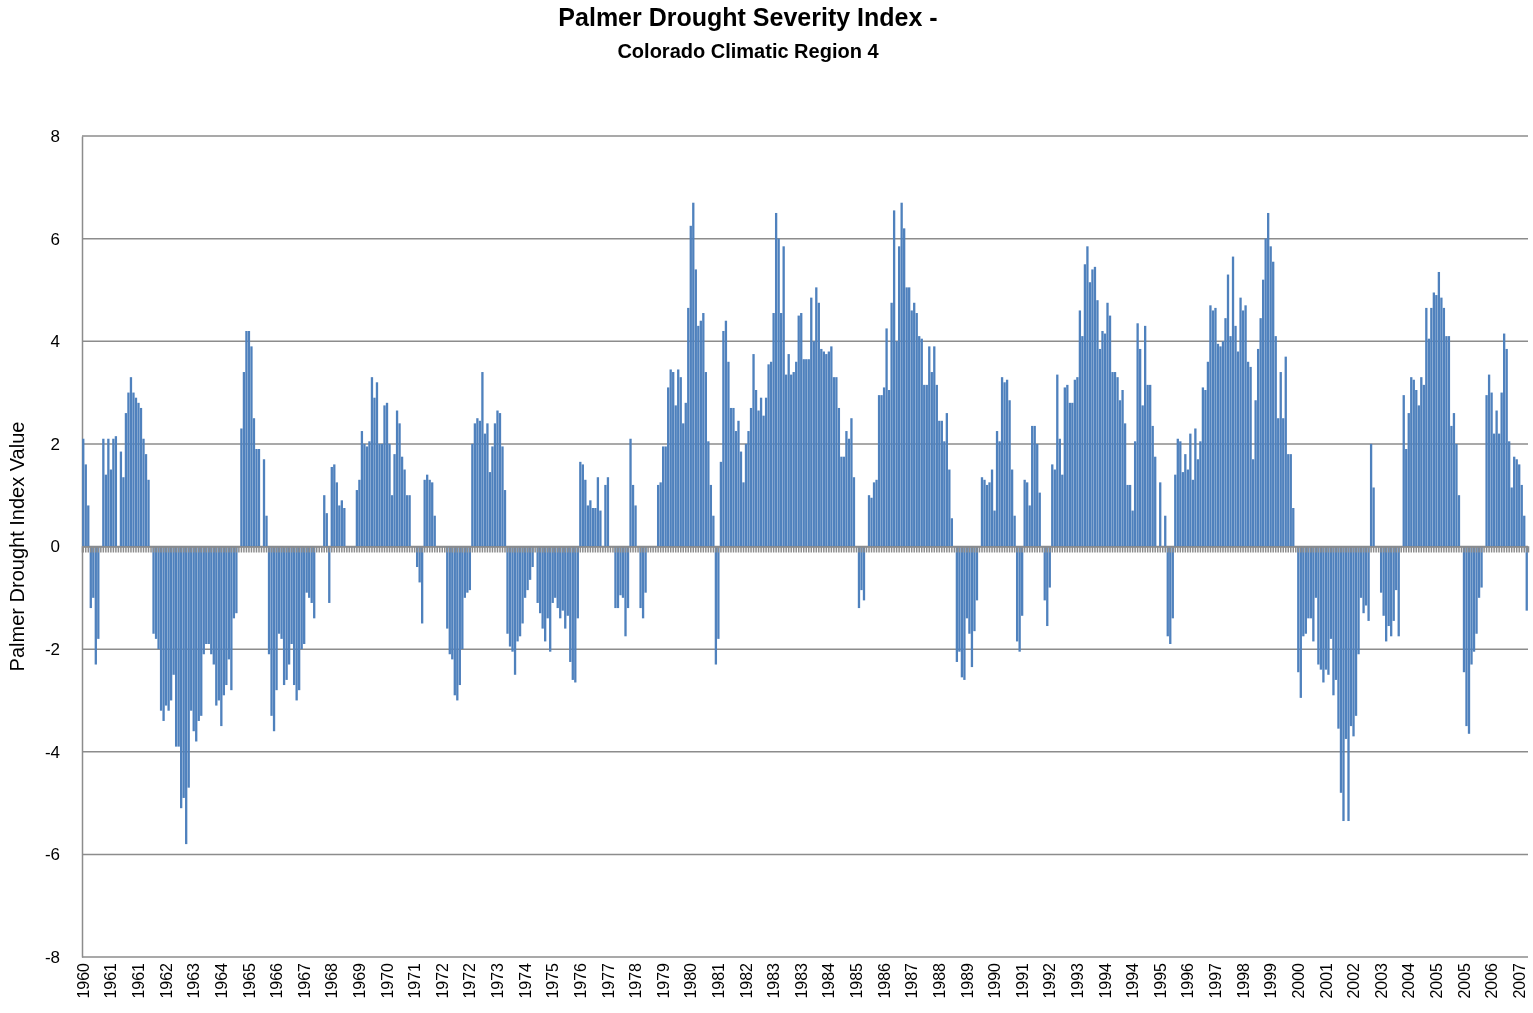  Describe the element at coordinates (663, 980) in the screenshot. I see `x-tick-label: 1979` at that location.